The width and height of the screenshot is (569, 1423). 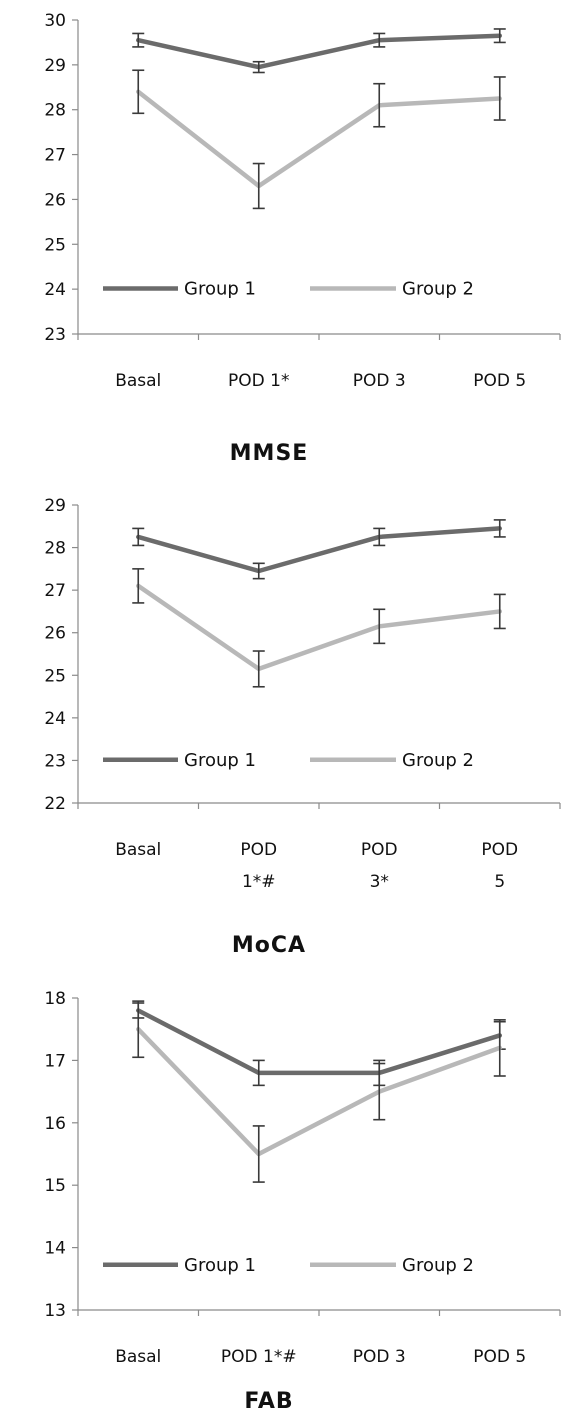 What do you see at coordinates (55, 999) in the screenshot?
I see `y-tick-label: 18` at bounding box center [55, 999].